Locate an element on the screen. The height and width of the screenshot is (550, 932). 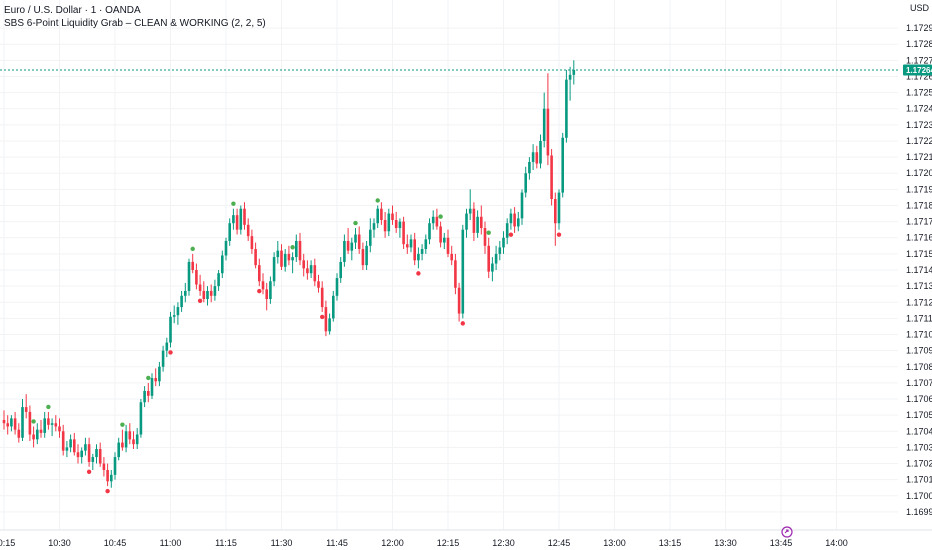
price-tick-label: 1.17060 is located at coordinates (919, 399).